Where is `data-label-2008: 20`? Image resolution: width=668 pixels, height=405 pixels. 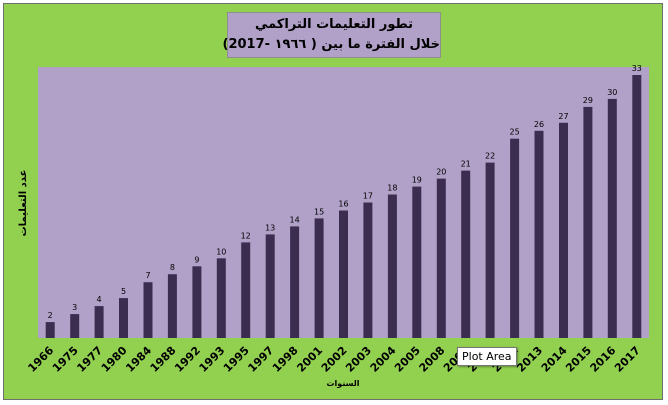
data-label-2008: 20 is located at coordinates (441, 172).